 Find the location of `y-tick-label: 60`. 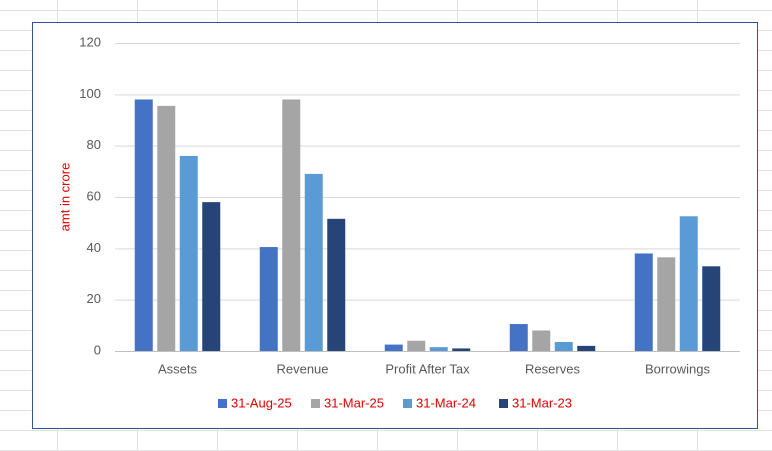

y-tick-label: 60 is located at coordinates (94, 195).